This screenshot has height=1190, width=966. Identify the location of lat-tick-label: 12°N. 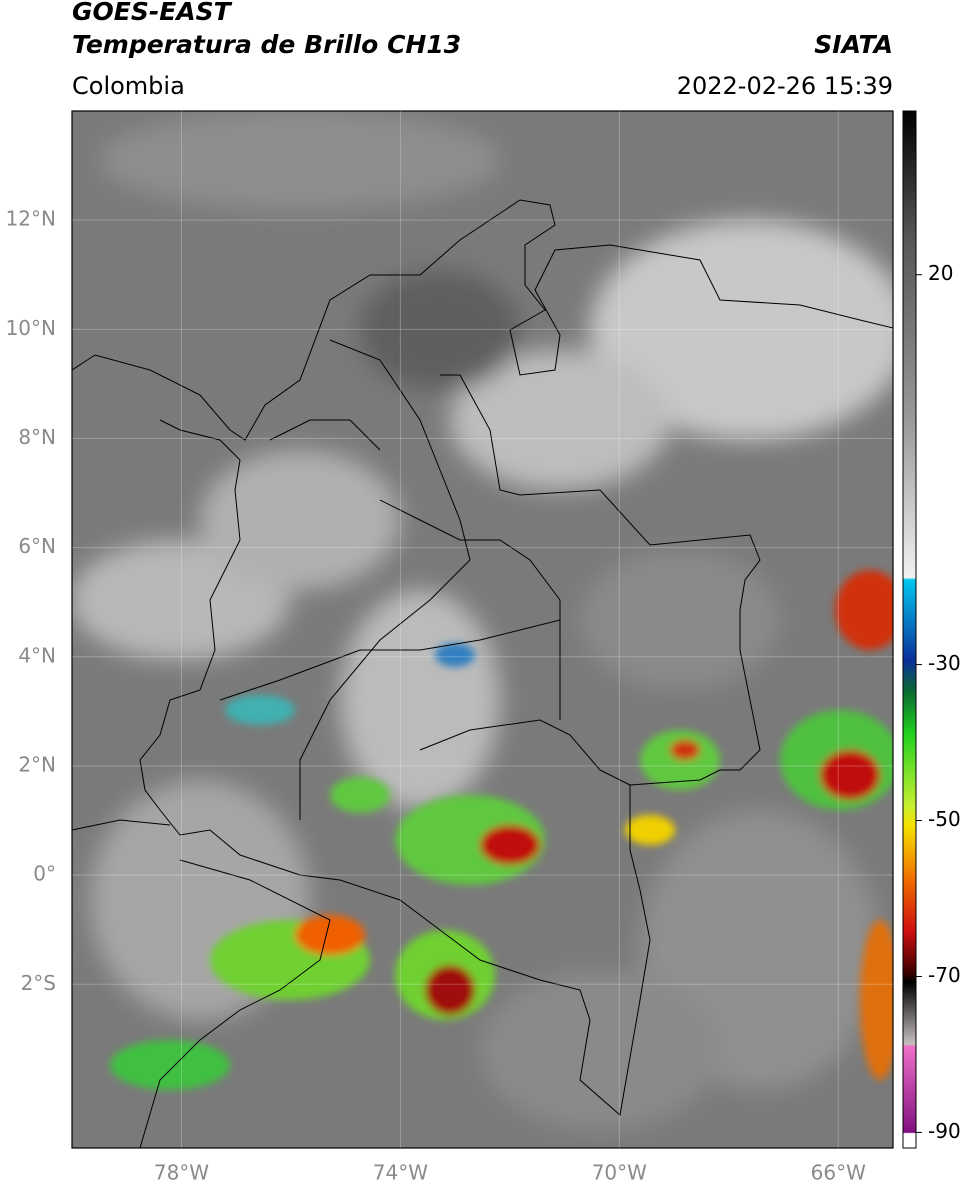
(31, 219).